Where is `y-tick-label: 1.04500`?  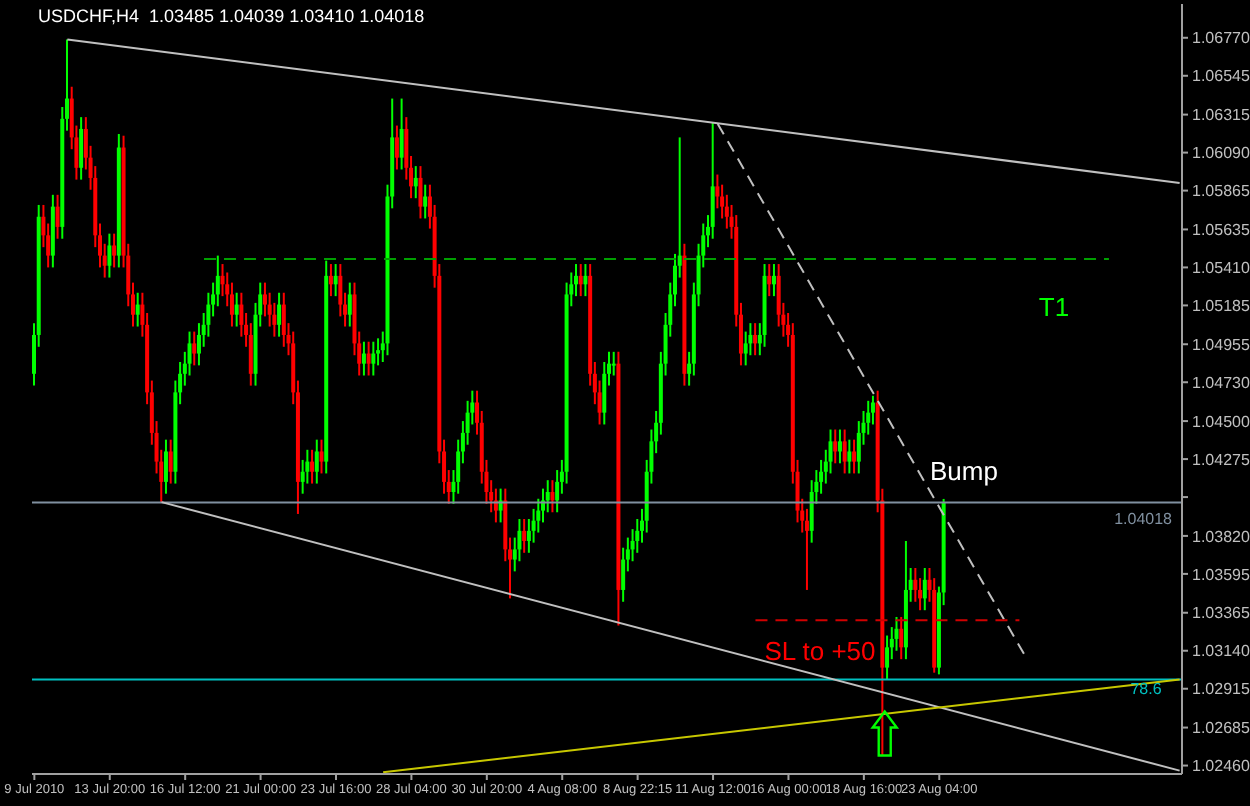
y-tick-label: 1.04500 is located at coordinates (1221, 421).